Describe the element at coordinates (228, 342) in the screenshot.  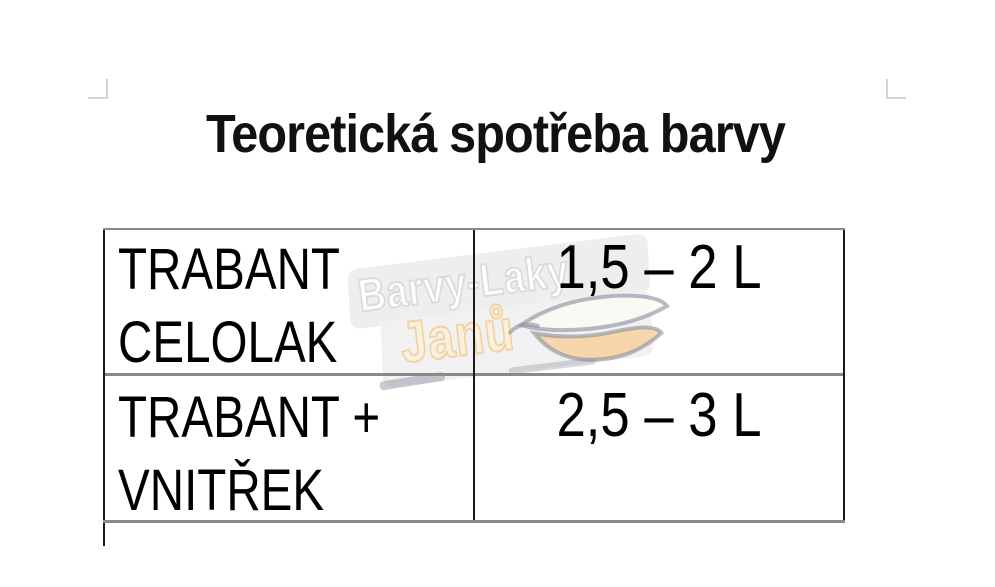
I see `product-name-line: CELOLAK` at that location.